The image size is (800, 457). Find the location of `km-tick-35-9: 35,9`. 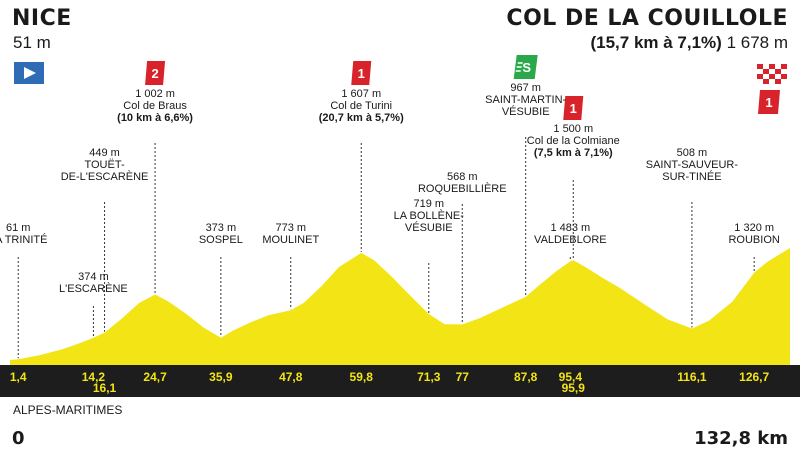

km-tick-35-9: 35,9 is located at coordinates (221, 377).